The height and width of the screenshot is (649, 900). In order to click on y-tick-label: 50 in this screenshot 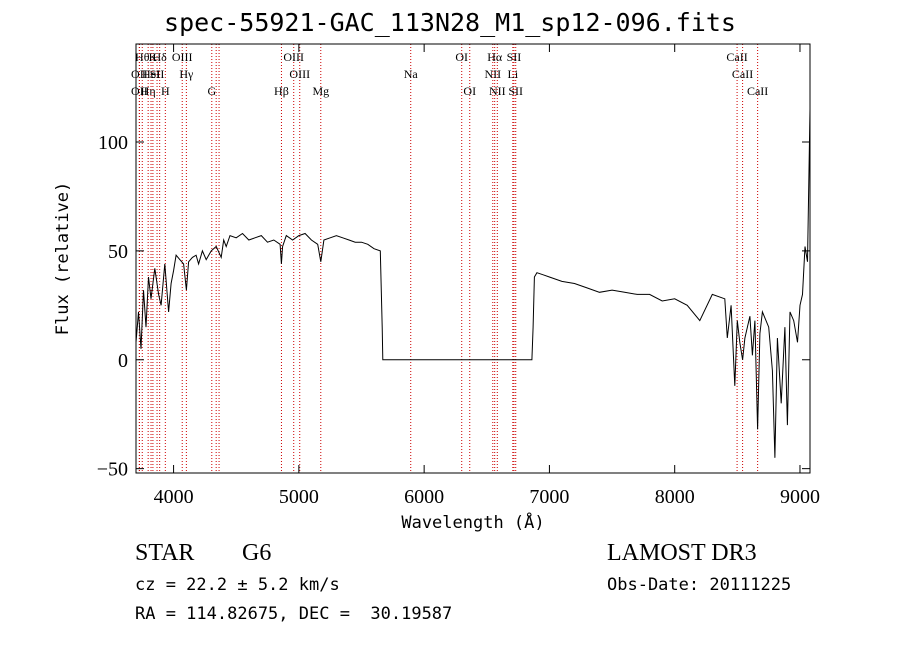, I will do `click(118, 252)`.